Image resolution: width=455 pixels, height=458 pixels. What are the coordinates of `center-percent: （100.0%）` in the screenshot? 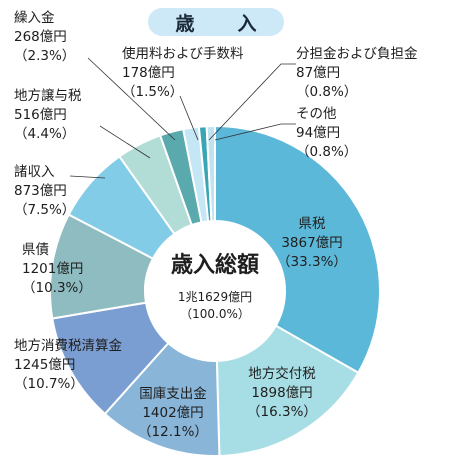 It's located at (215, 314).